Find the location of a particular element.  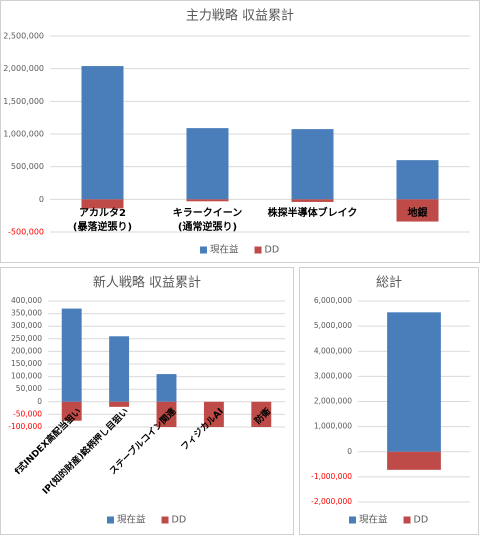

y-tick-label: 150,000 is located at coordinates (26, 363).